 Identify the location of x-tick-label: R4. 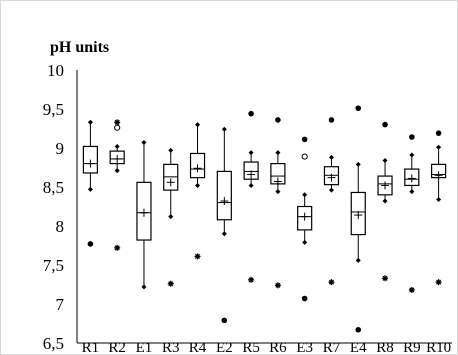
(198, 347).